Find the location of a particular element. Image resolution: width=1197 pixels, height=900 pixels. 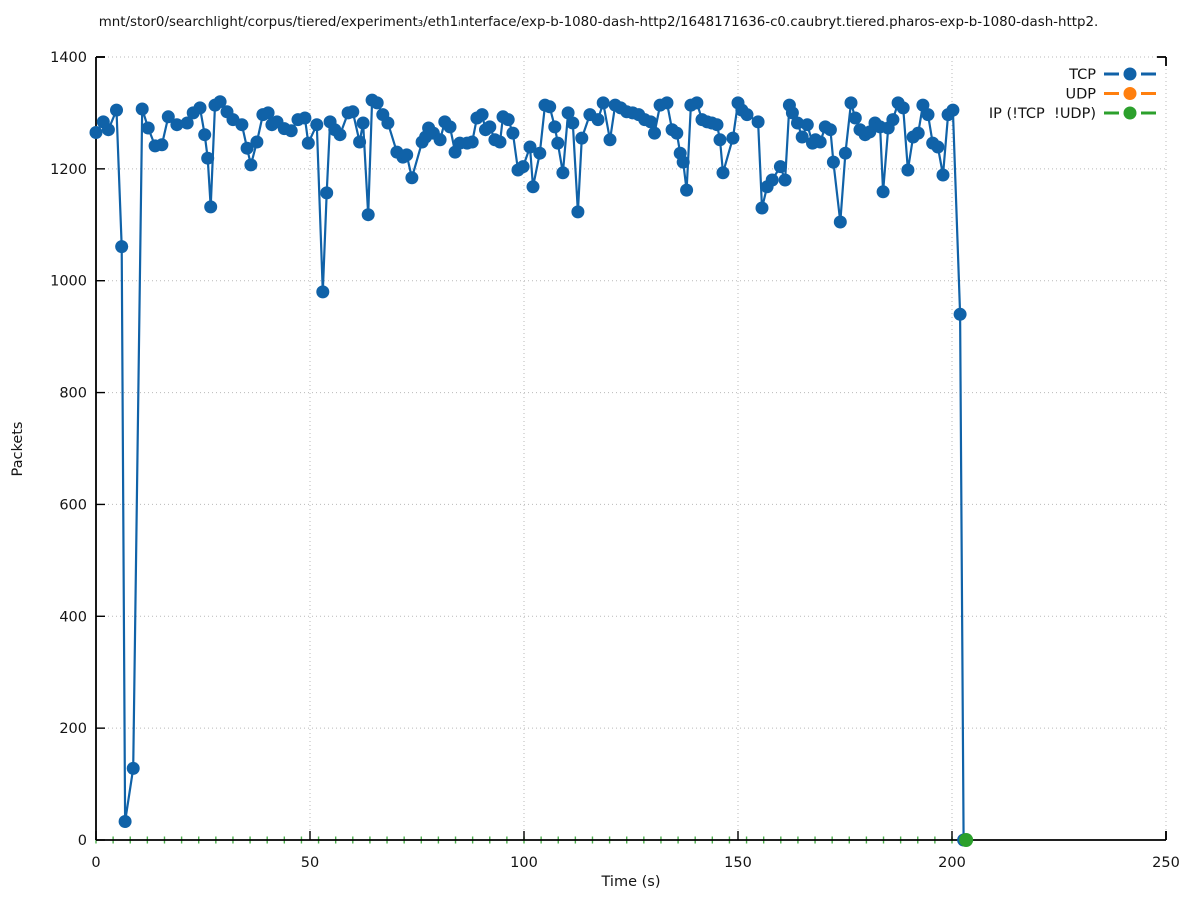

svg-text: 150 is located at coordinates (738, 863).